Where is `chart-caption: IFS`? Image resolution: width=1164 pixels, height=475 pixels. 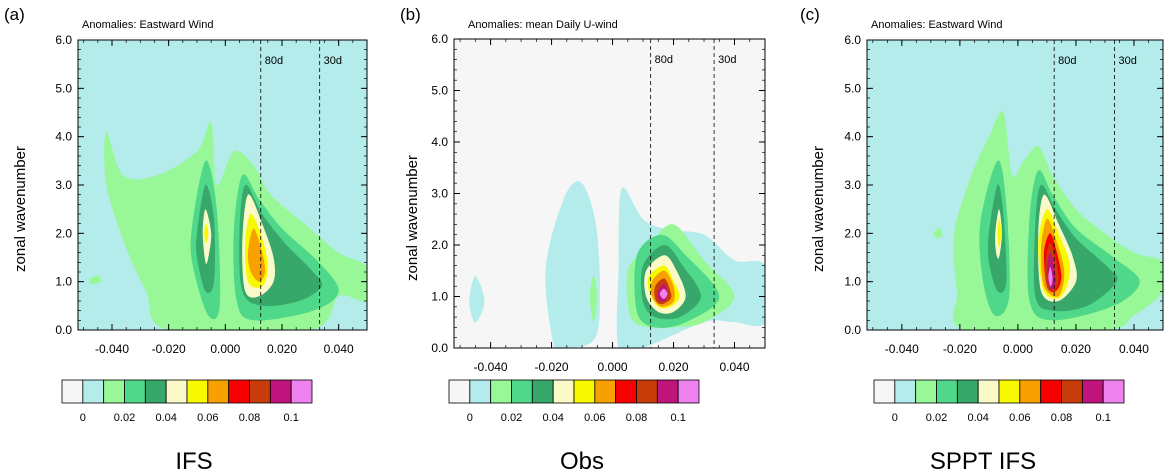
chart-caption: IFS is located at coordinates (193, 461).